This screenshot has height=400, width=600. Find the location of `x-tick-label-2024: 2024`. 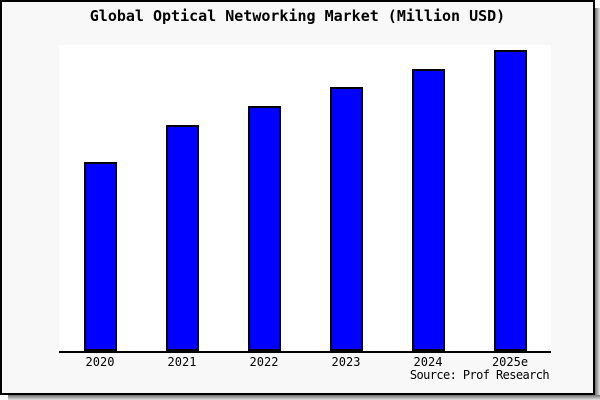

x-tick-label-2024: 2024 is located at coordinates (428, 362).